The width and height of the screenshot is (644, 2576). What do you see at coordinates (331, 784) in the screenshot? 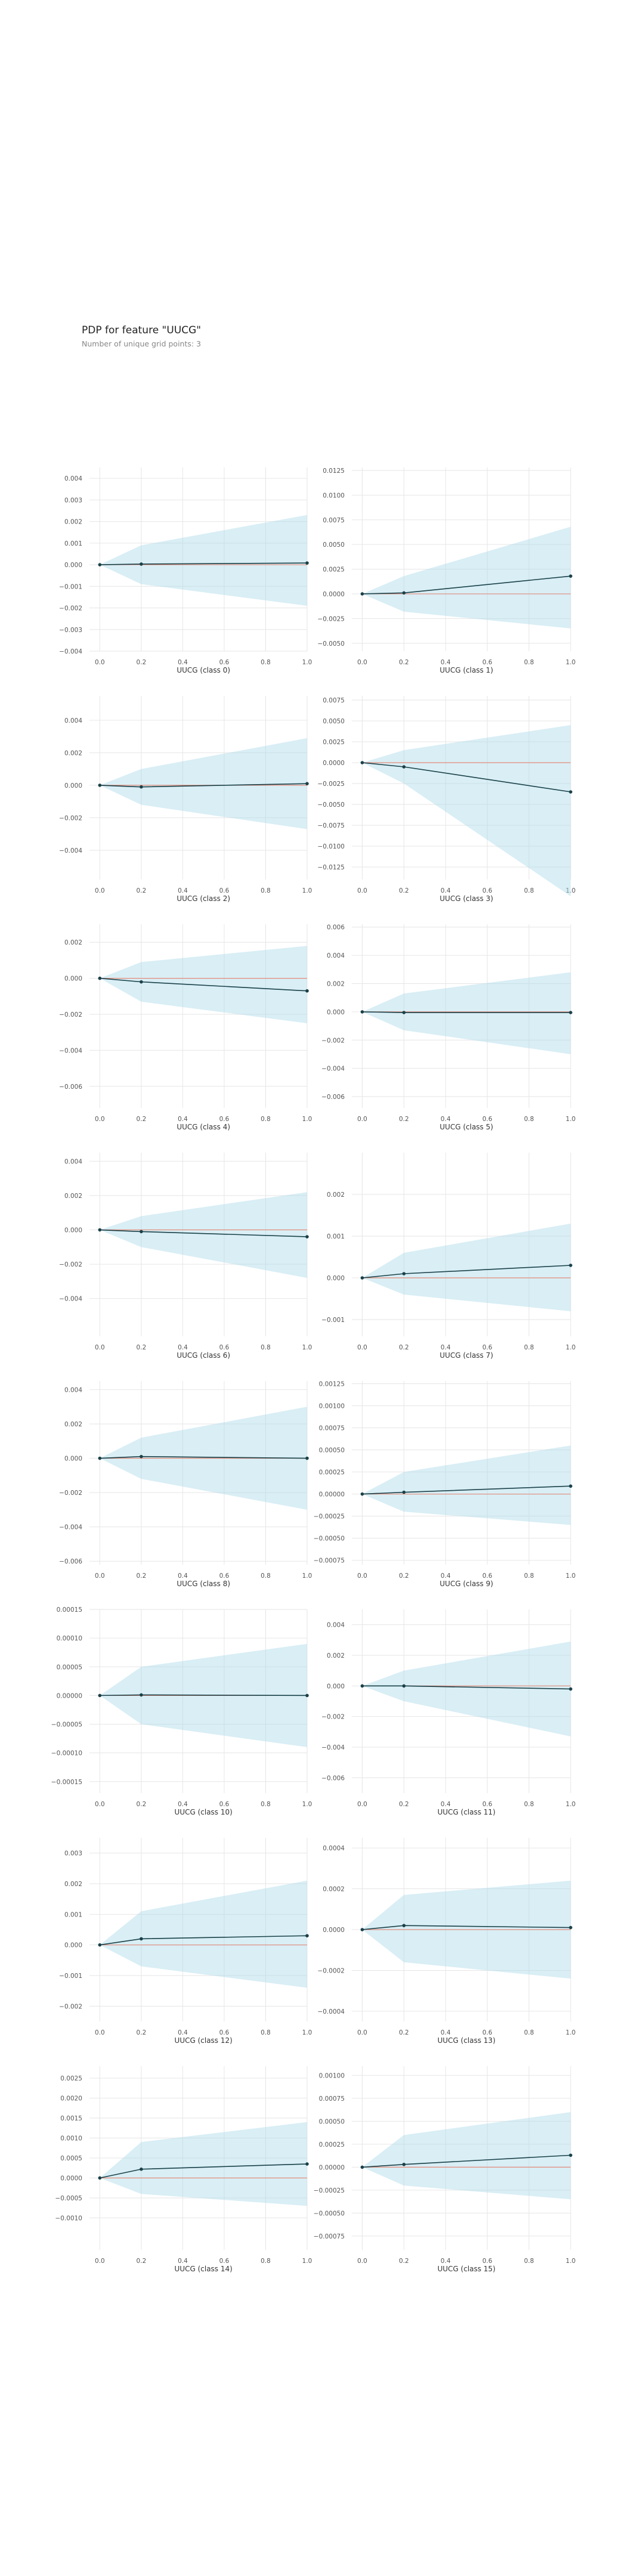
I see `y-tick-label: −0.0025` at bounding box center [331, 784].